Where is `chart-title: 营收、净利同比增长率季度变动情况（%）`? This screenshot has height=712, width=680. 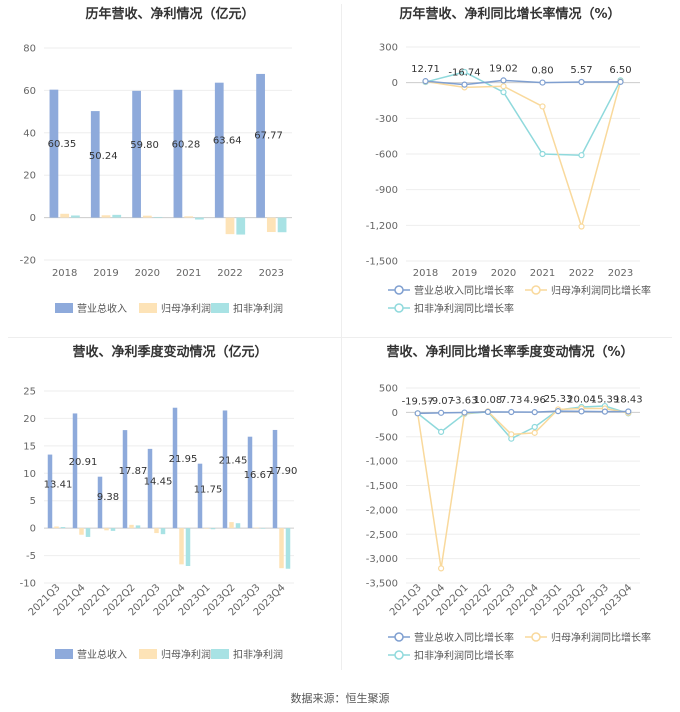 chart-title: 营收、净利同比增长率季度变动情况（%） is located at coordinates (509, 352).